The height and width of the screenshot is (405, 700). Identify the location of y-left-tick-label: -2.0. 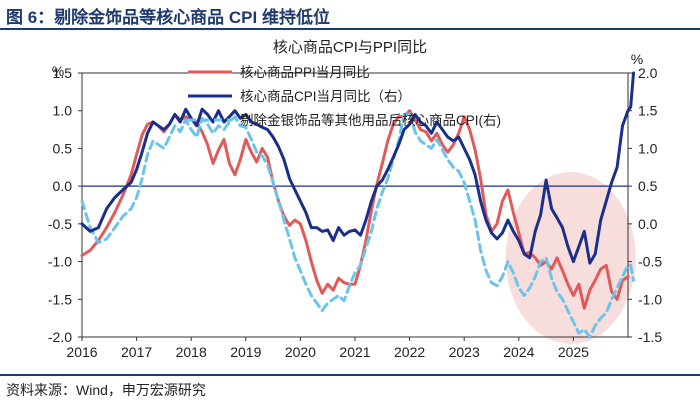
(60, 337).